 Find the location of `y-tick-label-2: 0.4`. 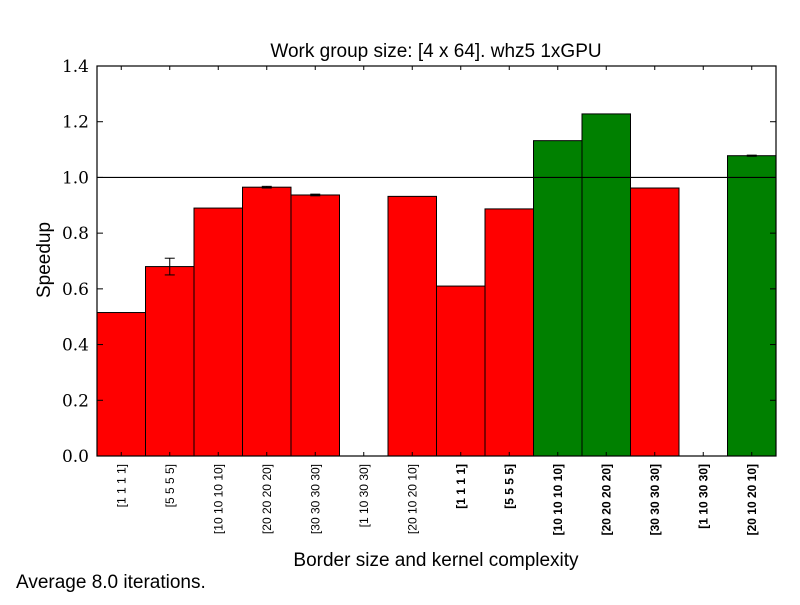

y-tick-label-2: 0.4 is located at coordinates (75, 346).